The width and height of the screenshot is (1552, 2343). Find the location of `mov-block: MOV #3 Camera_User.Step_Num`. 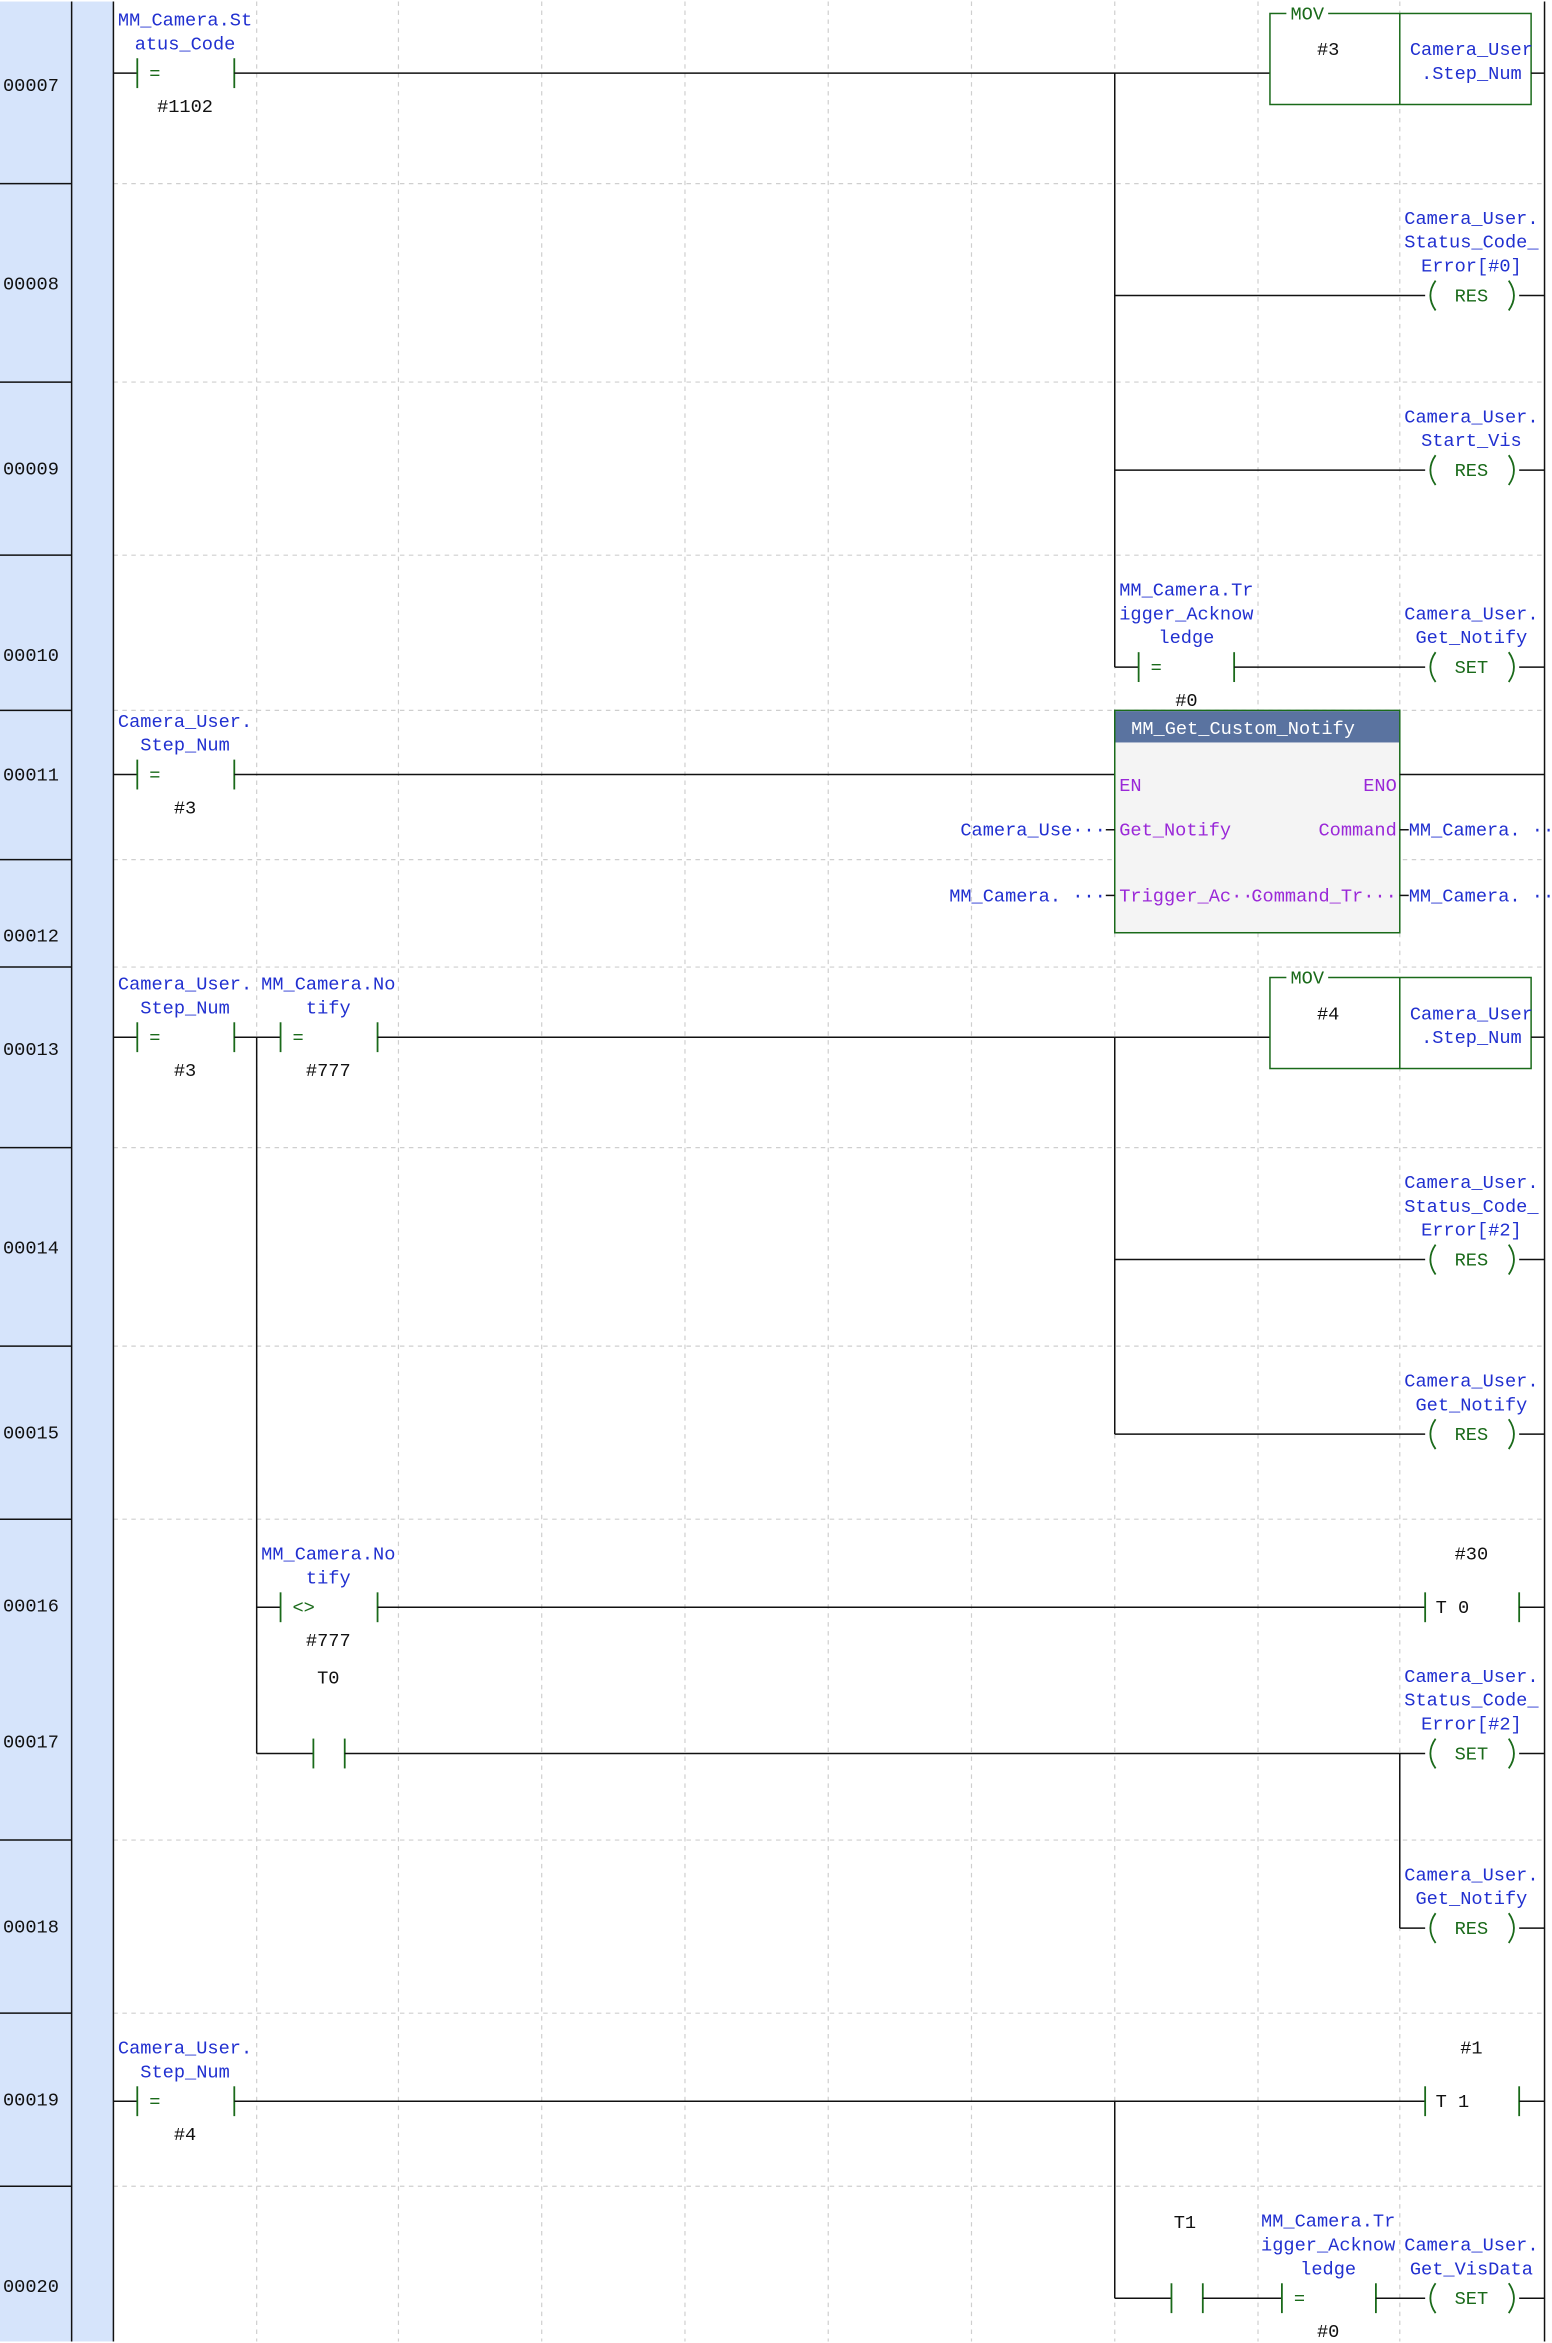

mov-block: MOV #3 Camera_User.Step_Num is located at coordinates (1401, 54).